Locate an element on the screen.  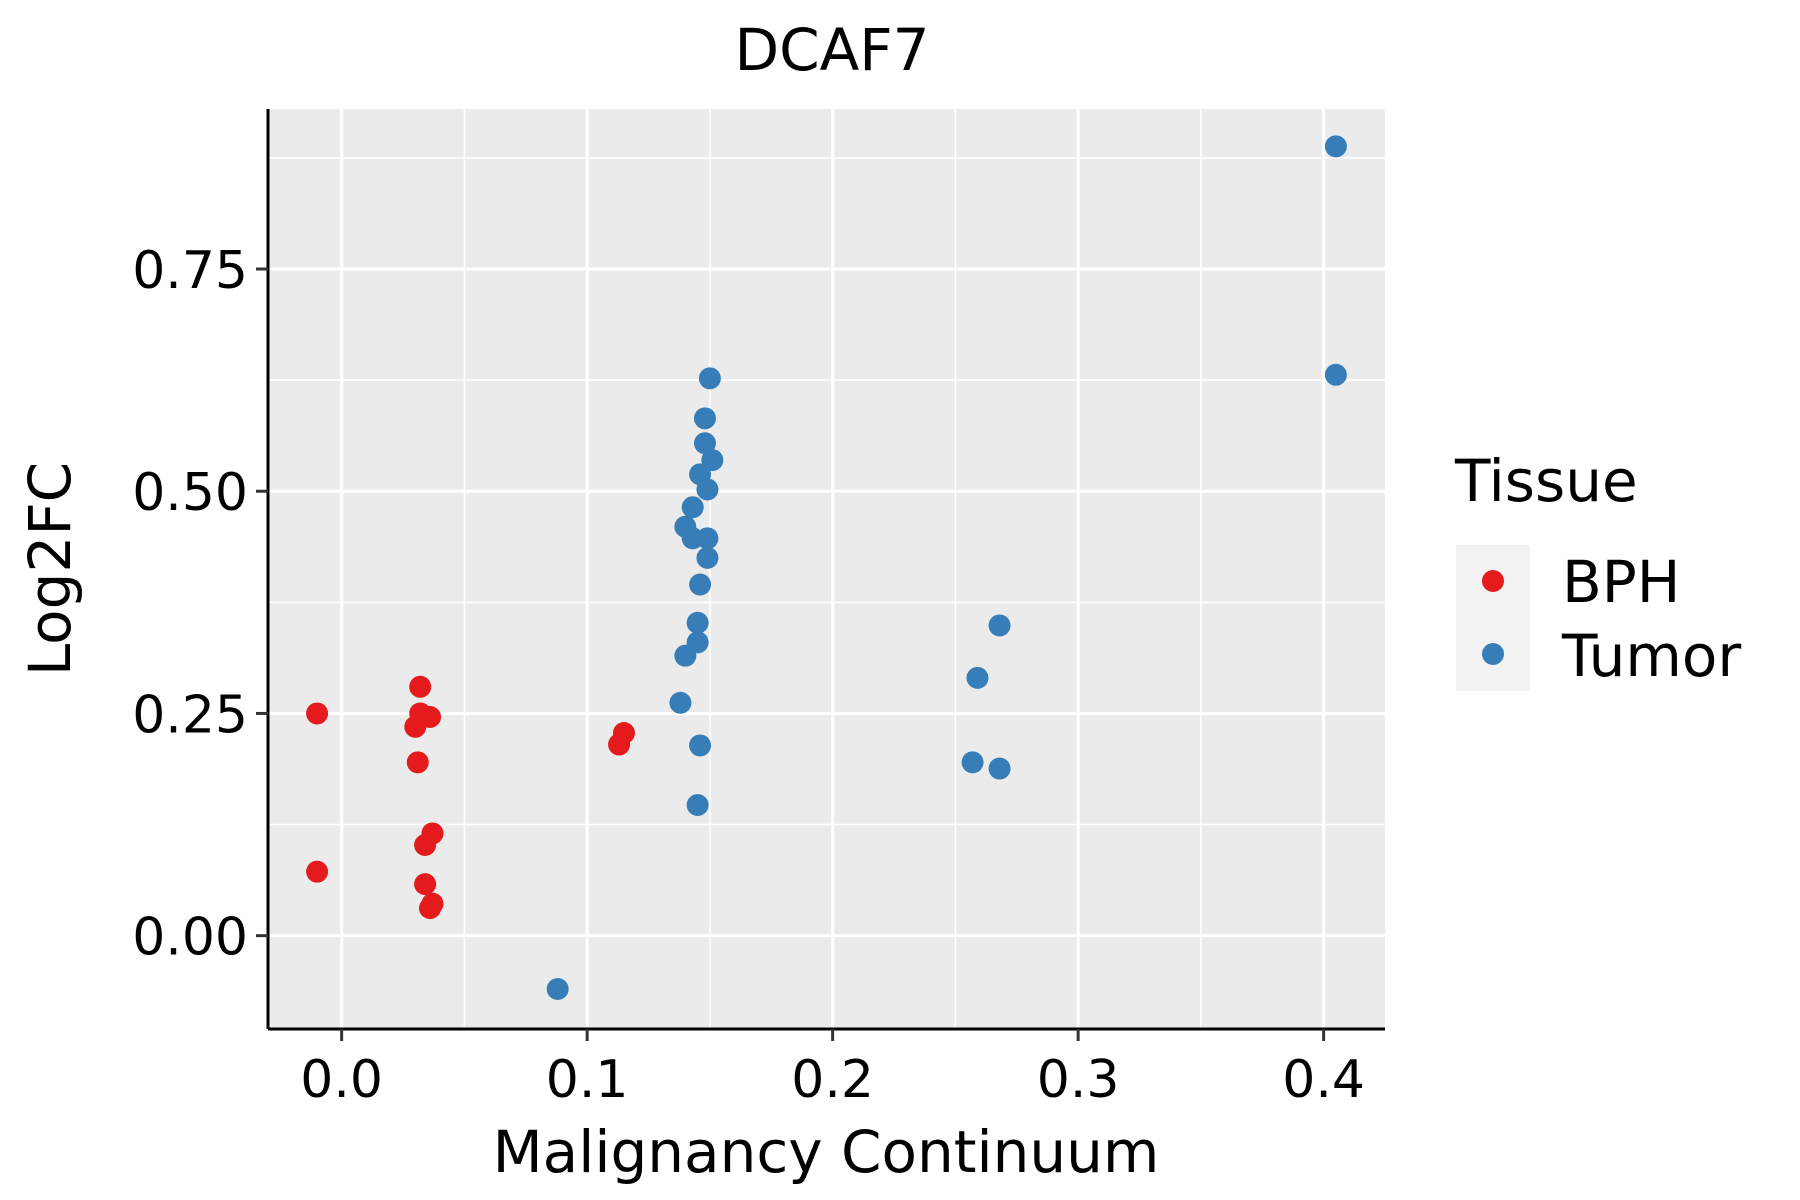
legend-label-tumor: Tumor is located at coordinates (1651, 656).